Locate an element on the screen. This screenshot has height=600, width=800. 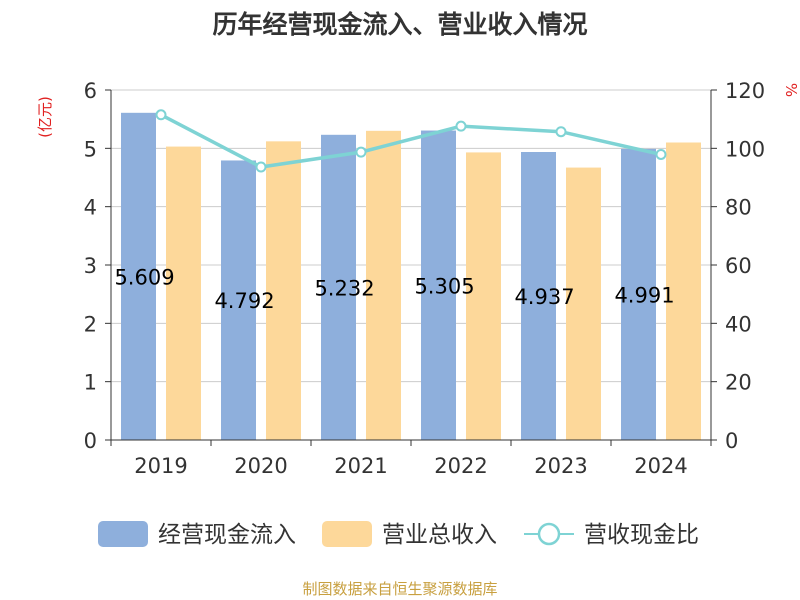
legend-label-ratio: 营收现金比 is located at coordinates (641, 535).